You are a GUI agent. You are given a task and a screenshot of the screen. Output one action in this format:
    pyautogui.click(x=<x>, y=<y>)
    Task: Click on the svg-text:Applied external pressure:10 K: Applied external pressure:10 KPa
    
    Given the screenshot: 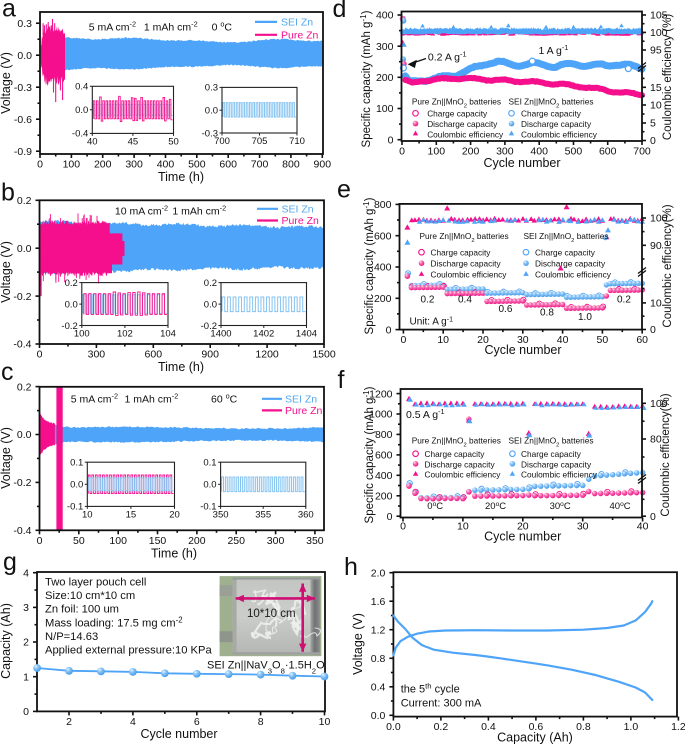 What is the action you would take?
    pyautogui.click(x=128, y=651)
    